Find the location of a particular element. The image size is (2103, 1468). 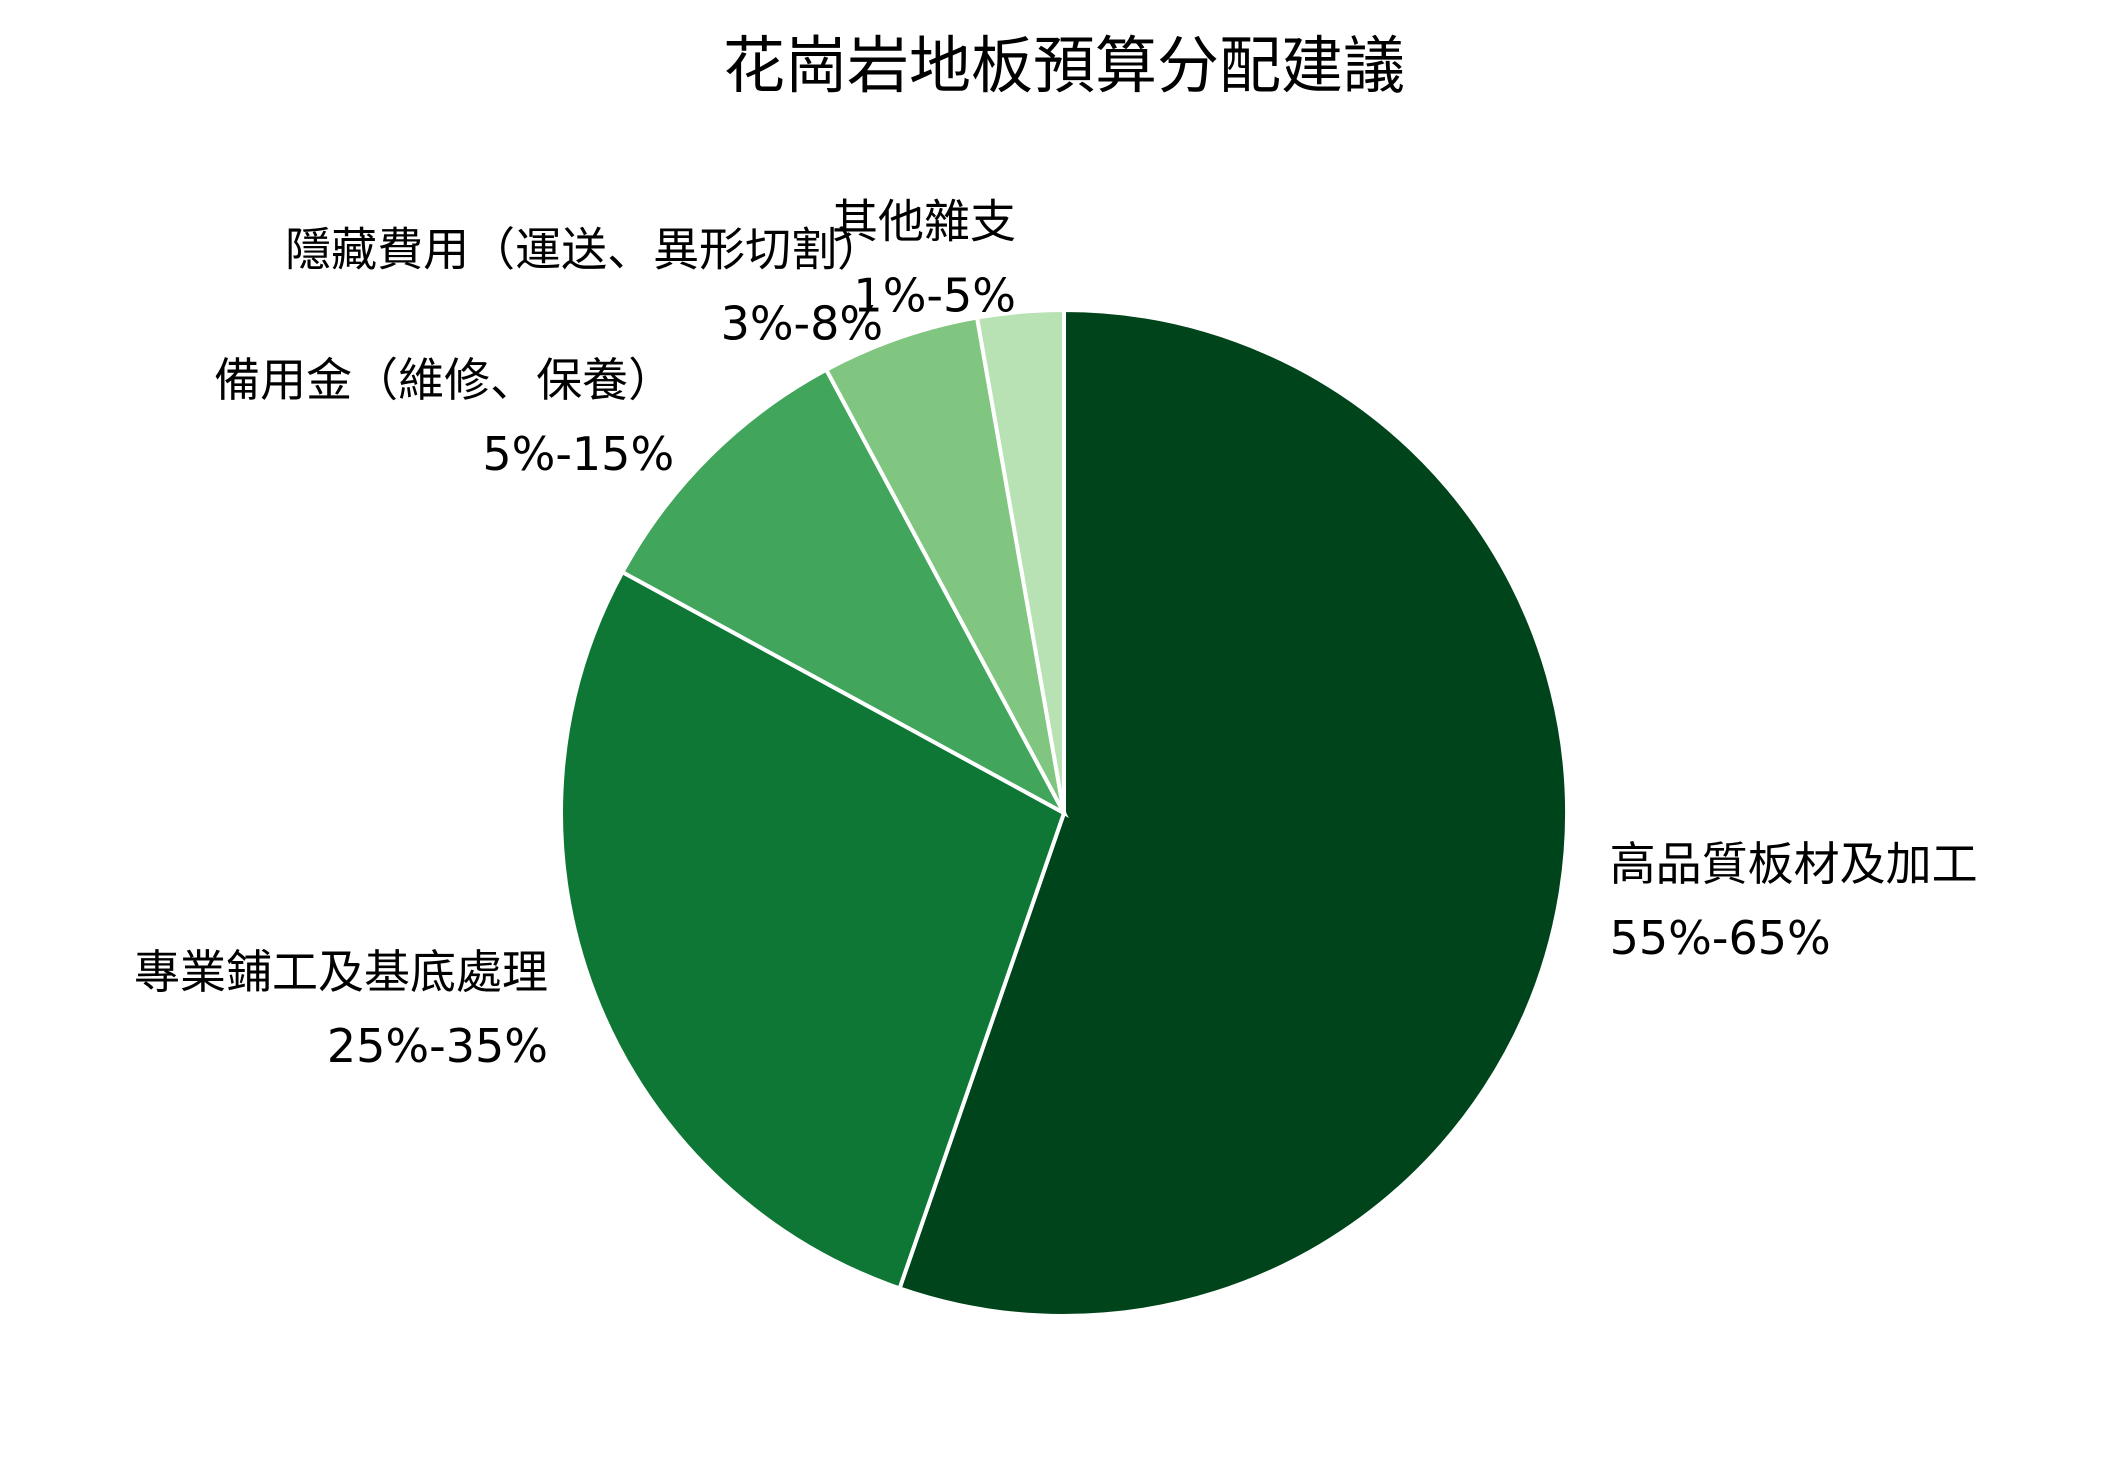

chart-title: 花崗岩地板預算分配建議 is located at coordinates (1064, 65).